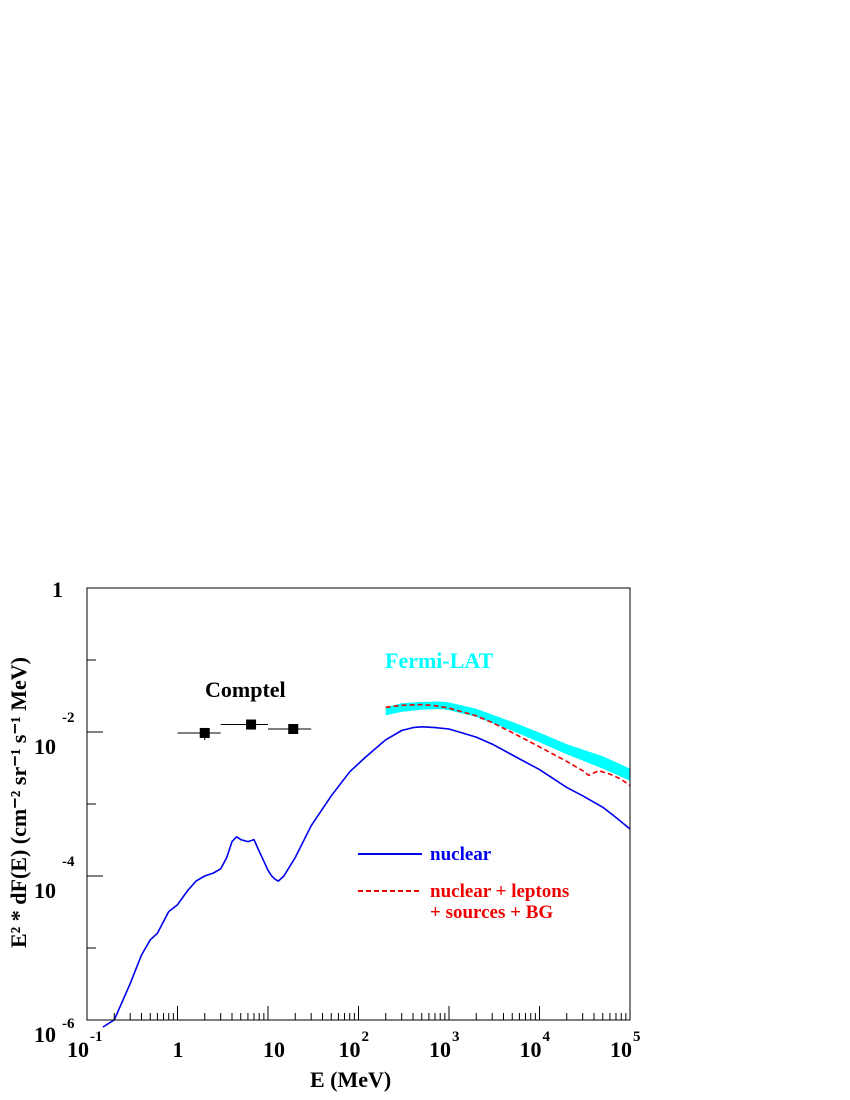 The image size is (850, 1100). I want to click on series-total-line, so click(508, 745).